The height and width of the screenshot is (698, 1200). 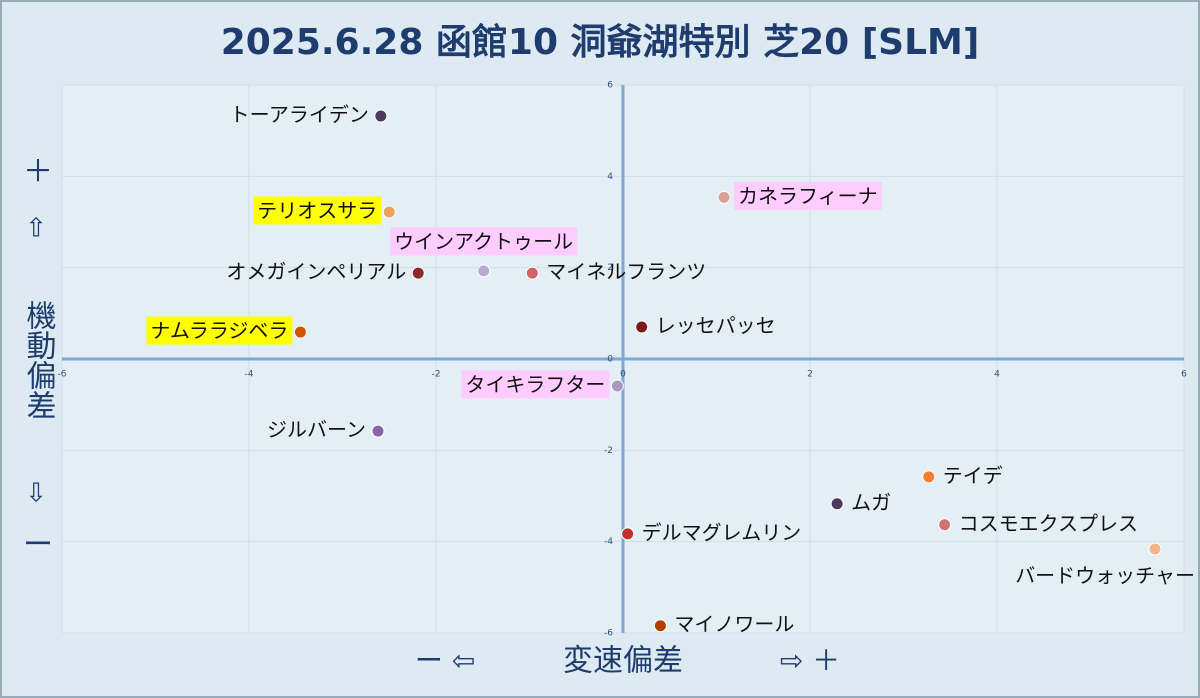 What do you see at coordinates (734, 624) in the screenshot?
I see `point-label: マイノワール` at bounding box center [734, 624].